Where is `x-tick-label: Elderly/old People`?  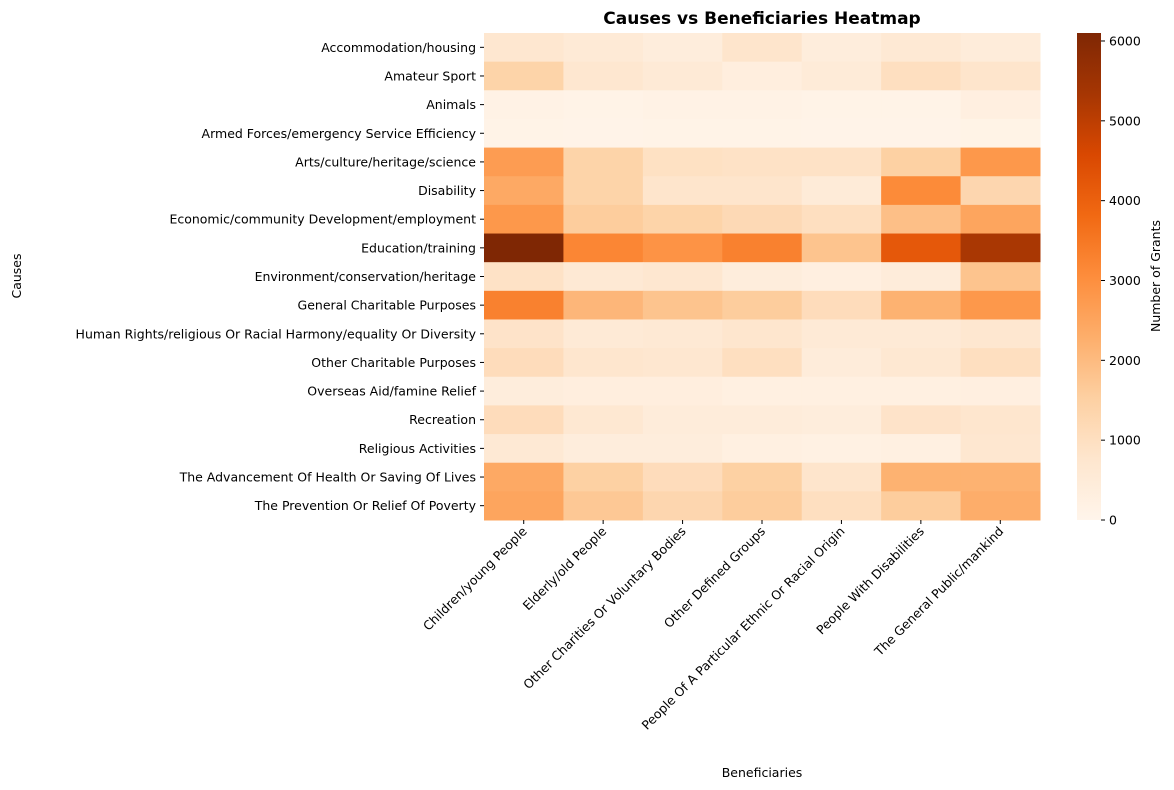 x-tick-label: Elderly/old People is located at coordinates (565, 568).